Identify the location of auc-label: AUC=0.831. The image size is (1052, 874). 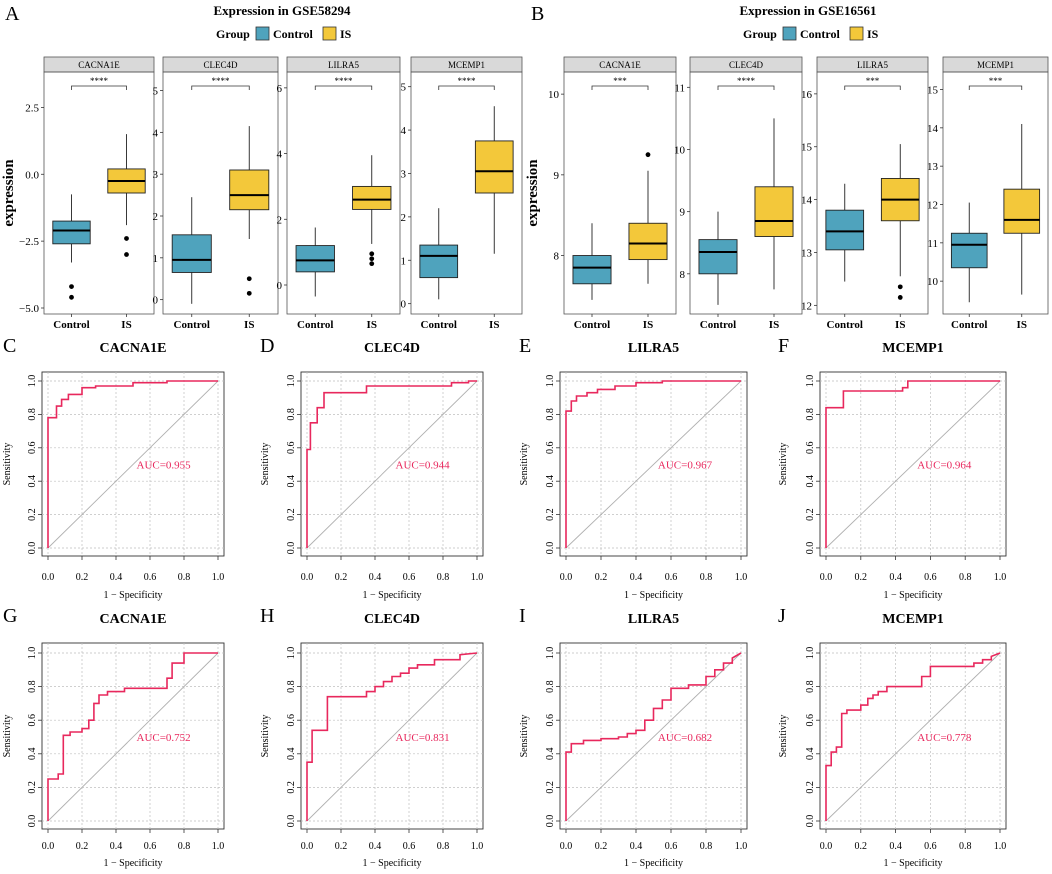
(423, 738).